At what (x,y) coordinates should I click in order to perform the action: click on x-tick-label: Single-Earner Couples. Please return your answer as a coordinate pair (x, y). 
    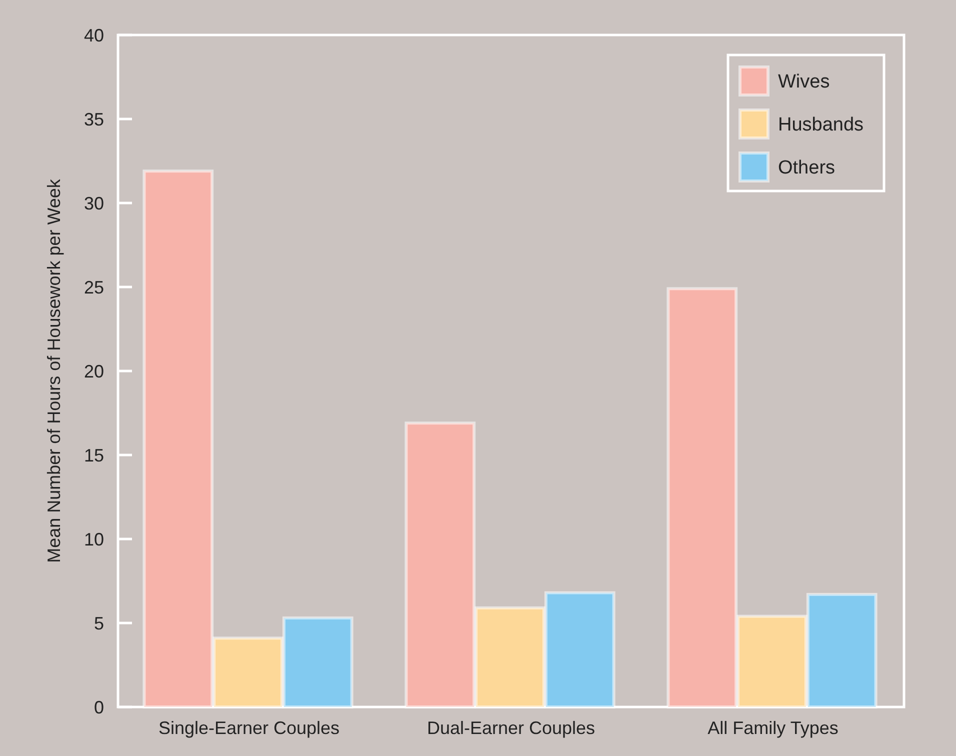
    Looking at the image, I should click on (249, 728).